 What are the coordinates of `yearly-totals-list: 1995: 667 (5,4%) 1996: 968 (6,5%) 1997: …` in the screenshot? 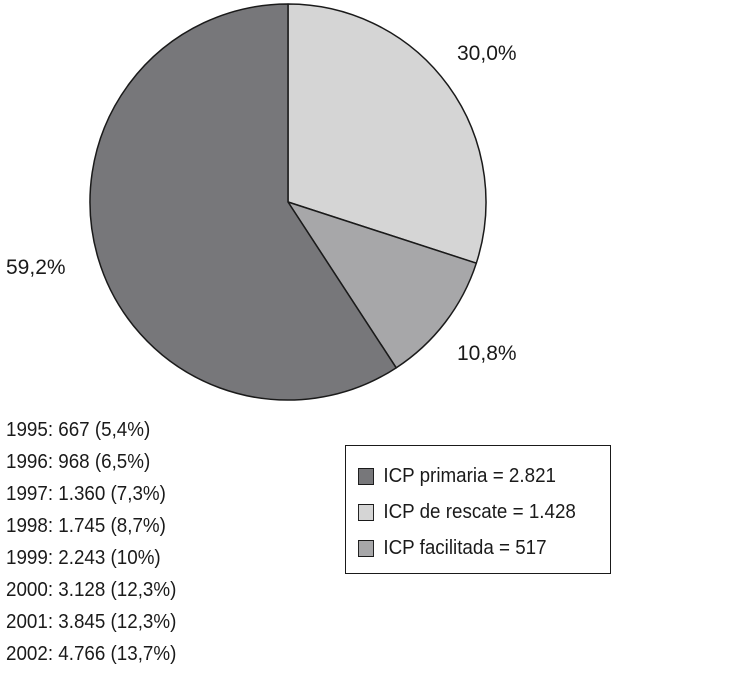 It's located at (91, 542).